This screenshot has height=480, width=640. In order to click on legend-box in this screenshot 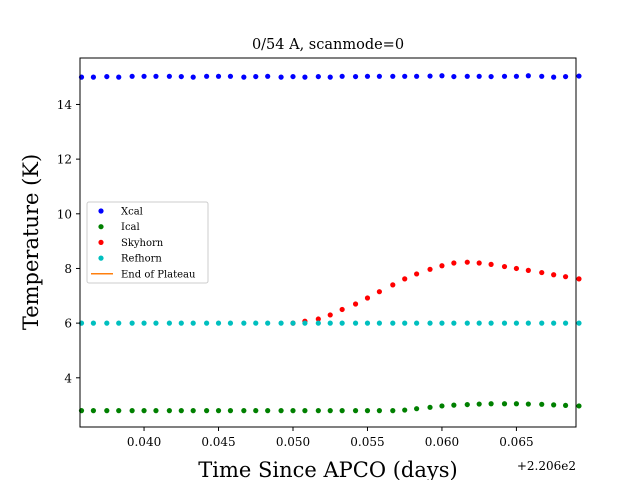, I will do `click(147, 242)`.